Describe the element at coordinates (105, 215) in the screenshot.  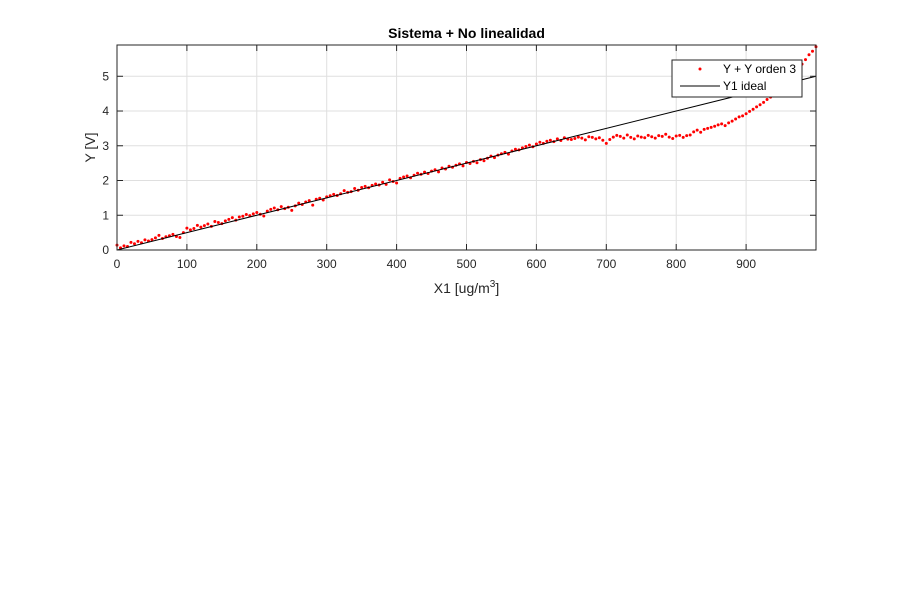
I see `y-tick-label: 1` at that location.